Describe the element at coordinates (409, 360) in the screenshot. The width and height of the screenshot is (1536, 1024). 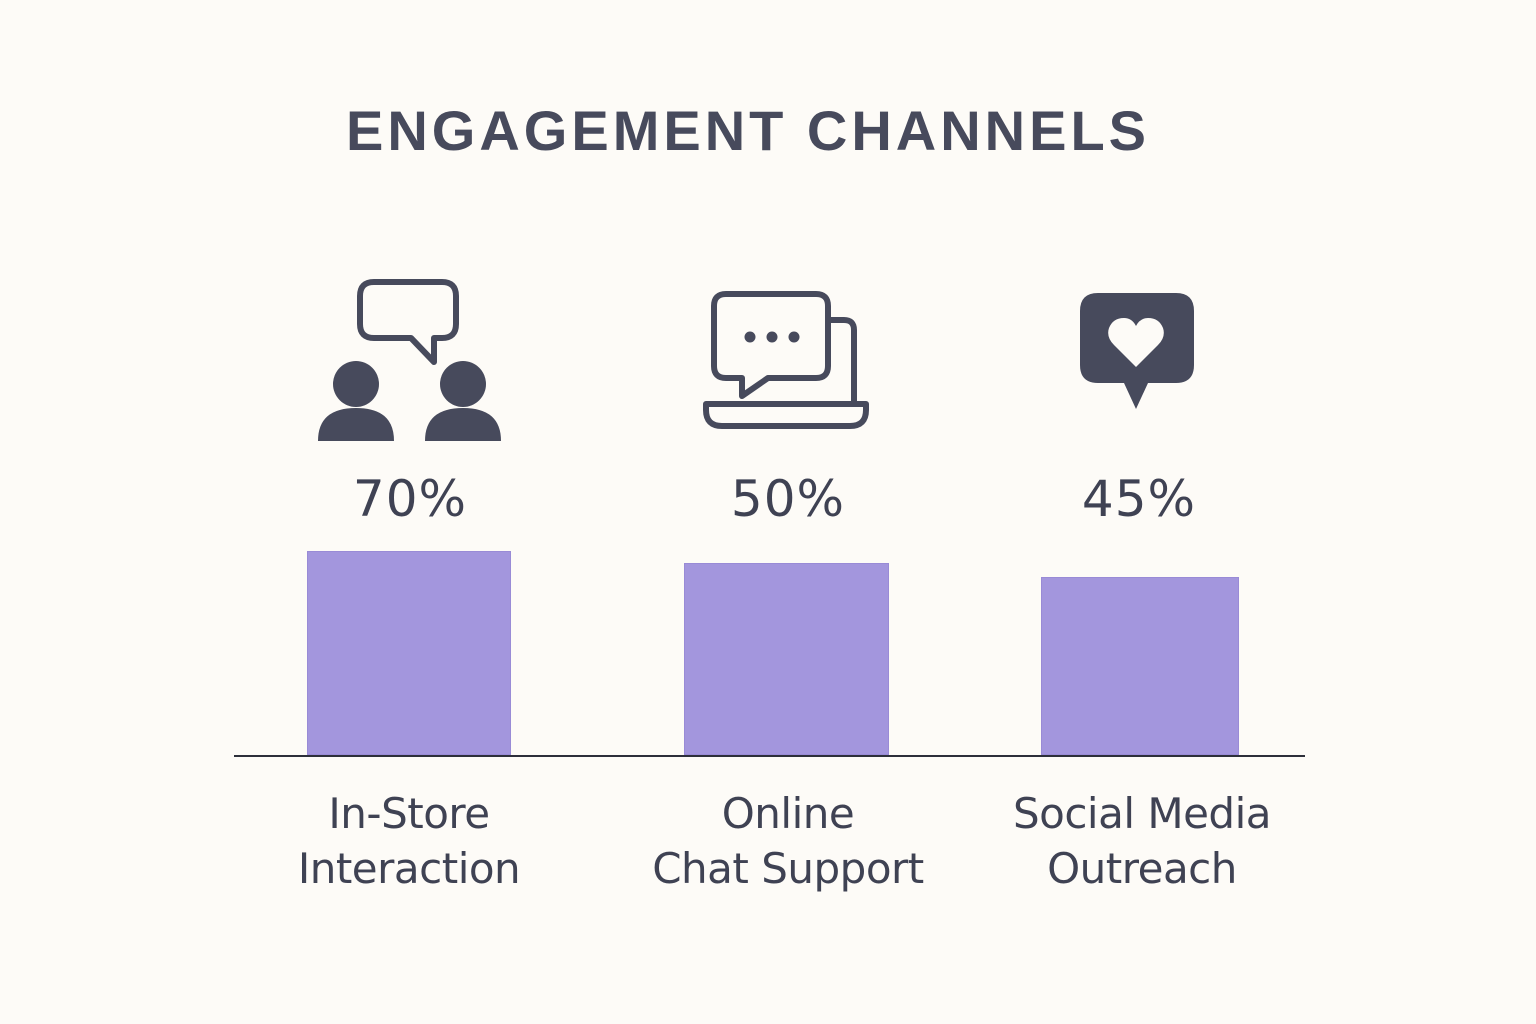
I see `people-conversation-icon` at that location.